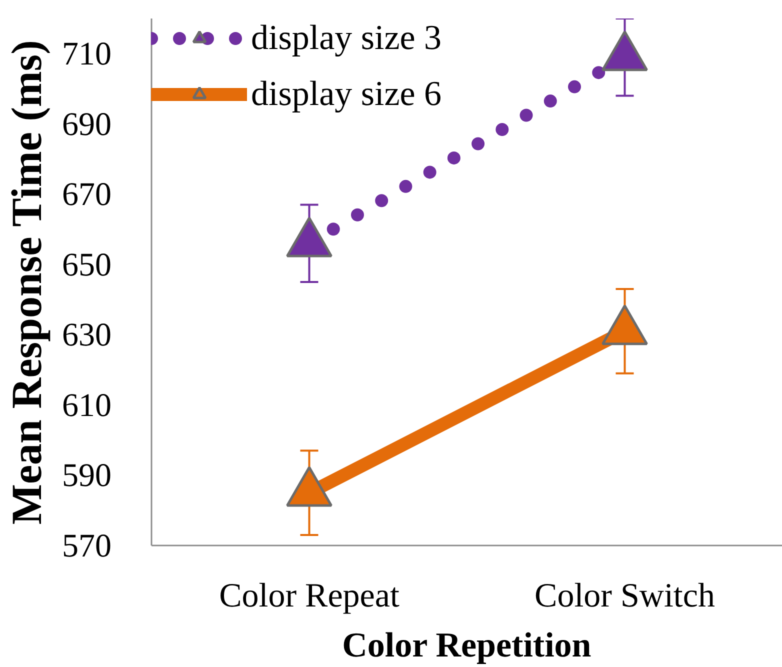 This screenshot has width=782, height=667. Describe the element at coordinates (624, 596) in the screenshot. I see `x-tick-label: Color Switch` at that location.